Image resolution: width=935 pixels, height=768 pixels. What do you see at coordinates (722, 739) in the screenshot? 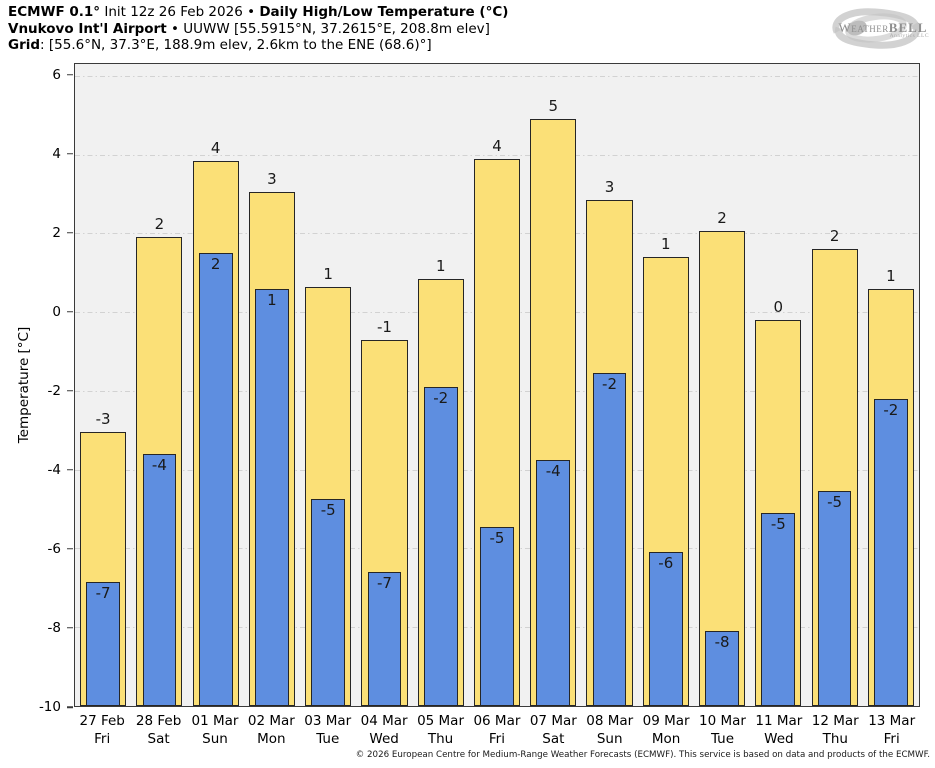
I see `x-tick-day: Tue` at bounding box center [722, 739].